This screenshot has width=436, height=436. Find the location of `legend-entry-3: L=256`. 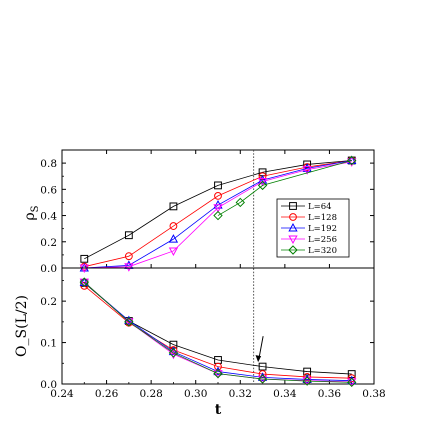

legend-entry-3: L=256 is located at coordinates (309, 240).